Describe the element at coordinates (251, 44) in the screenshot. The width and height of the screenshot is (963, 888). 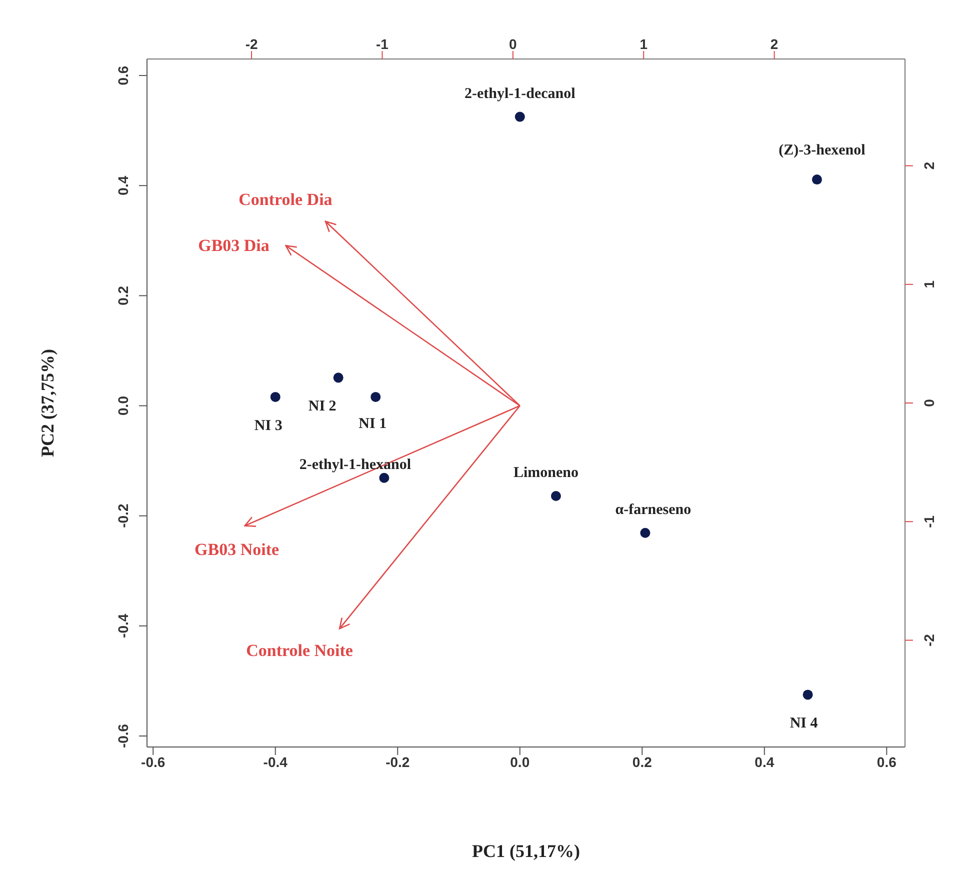
I see `x2-tick-label: -2` at that location.